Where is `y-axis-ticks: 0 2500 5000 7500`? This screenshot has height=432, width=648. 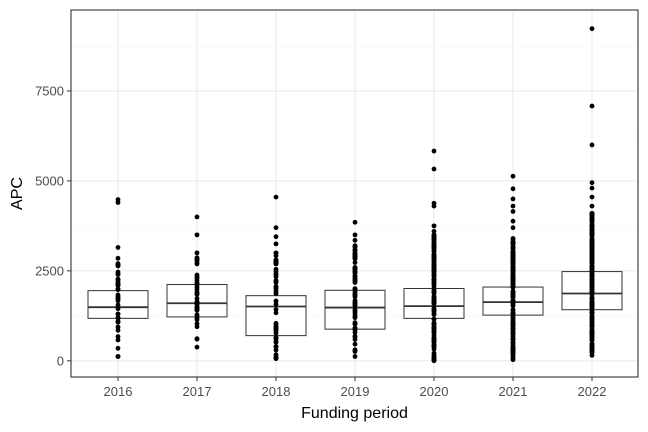 y-axis-ticks: 0 2500 5000 7500 is located at coordinates (53, 225).